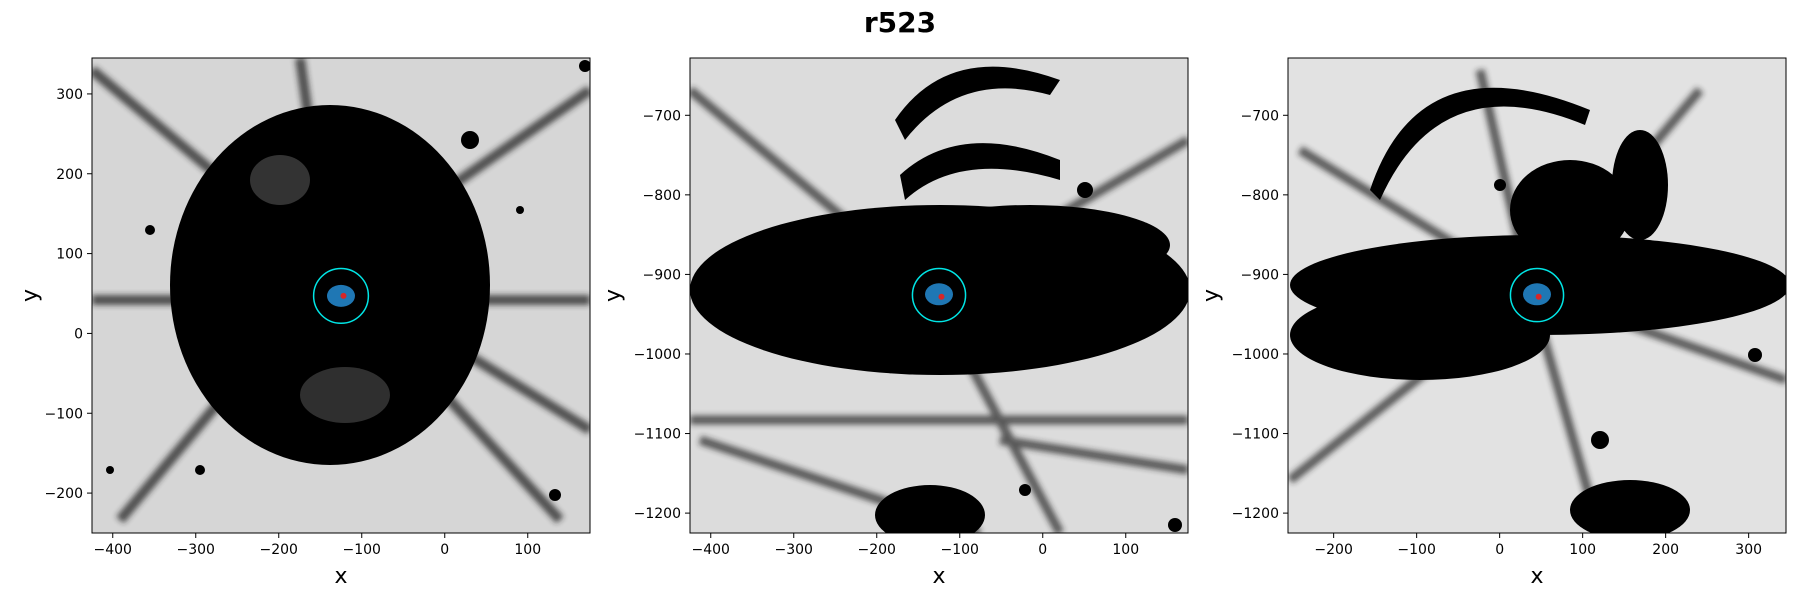  What do you see at coordinates (1536, 576) in the screenshot?
I see `panel-3-x-axis-label: x` at bounding box center [1536, 576].